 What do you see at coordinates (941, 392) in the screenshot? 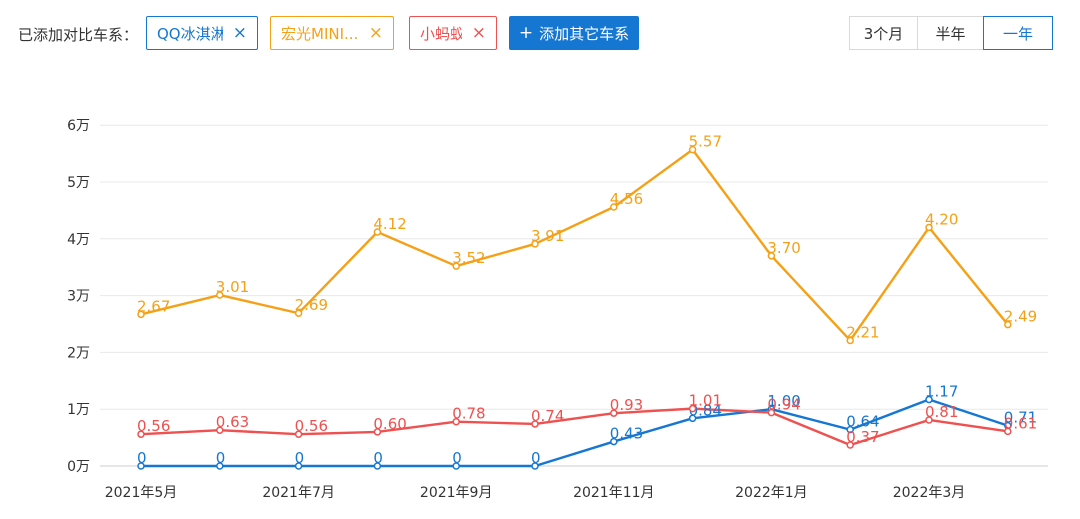
I see `data-label: 1.17` at bounding box center [941, 392].